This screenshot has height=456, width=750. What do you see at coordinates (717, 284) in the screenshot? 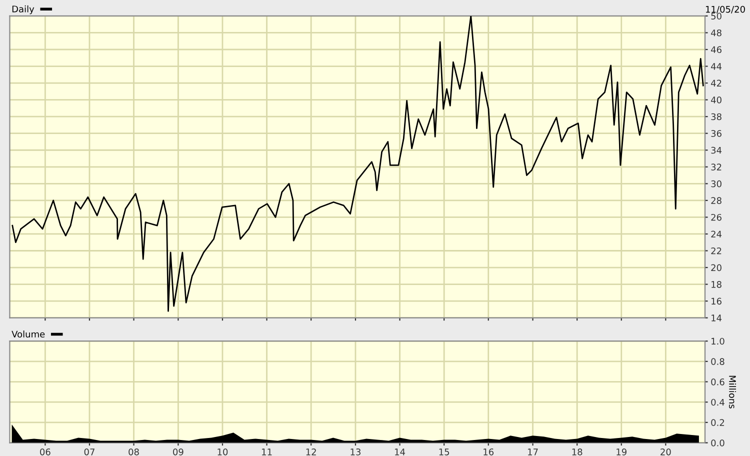
I see `y-tick-label: 18` at bounding box center [717, 284].